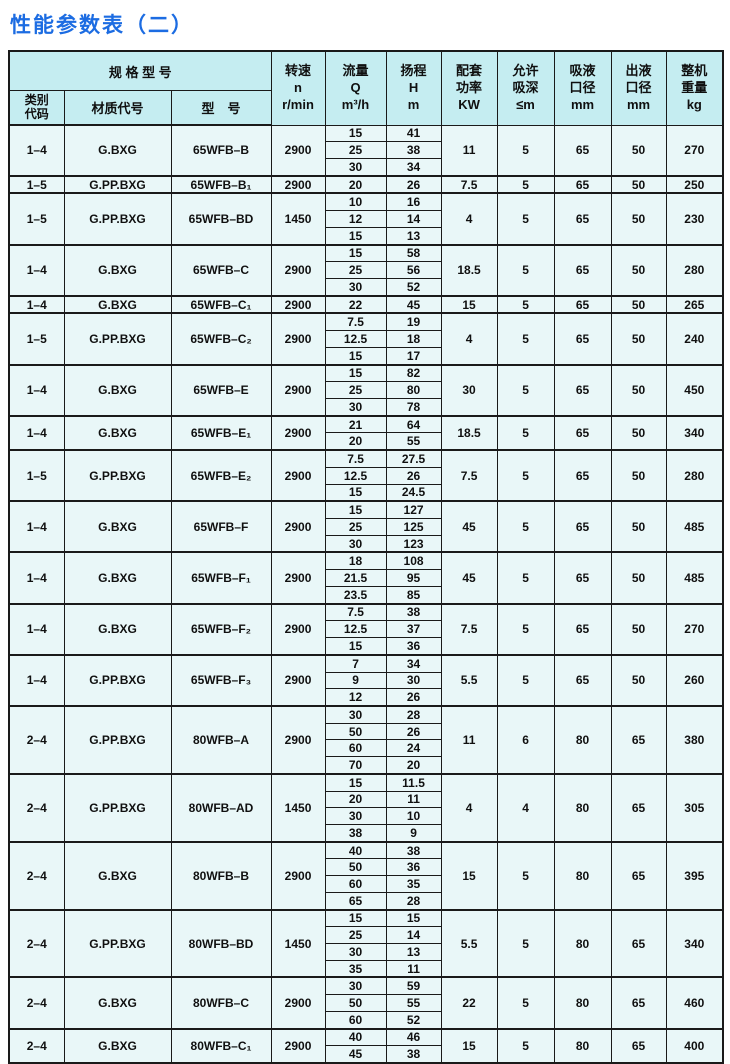 This screenshot has height=1064, width=730. I want to click on table-row: 30 123, so click(366, 543).